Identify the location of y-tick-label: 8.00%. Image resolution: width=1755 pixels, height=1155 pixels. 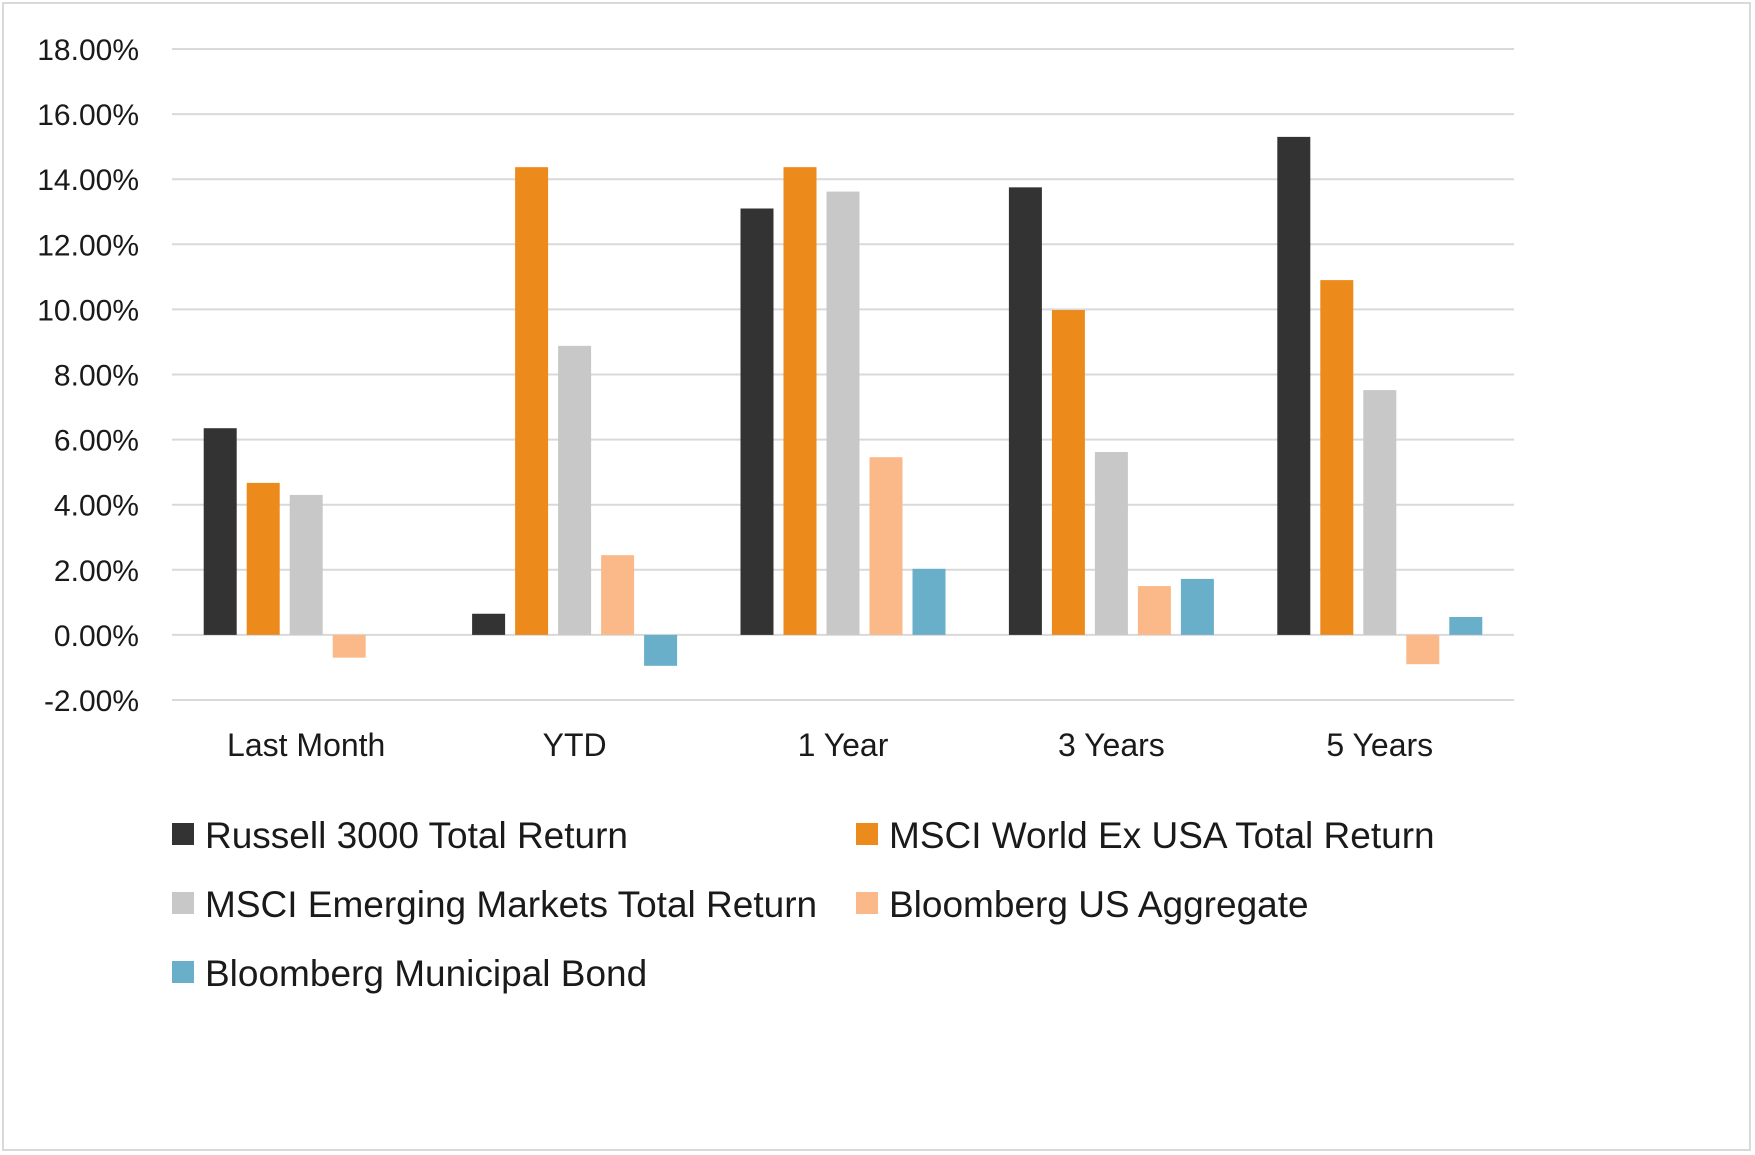
(96, 376).